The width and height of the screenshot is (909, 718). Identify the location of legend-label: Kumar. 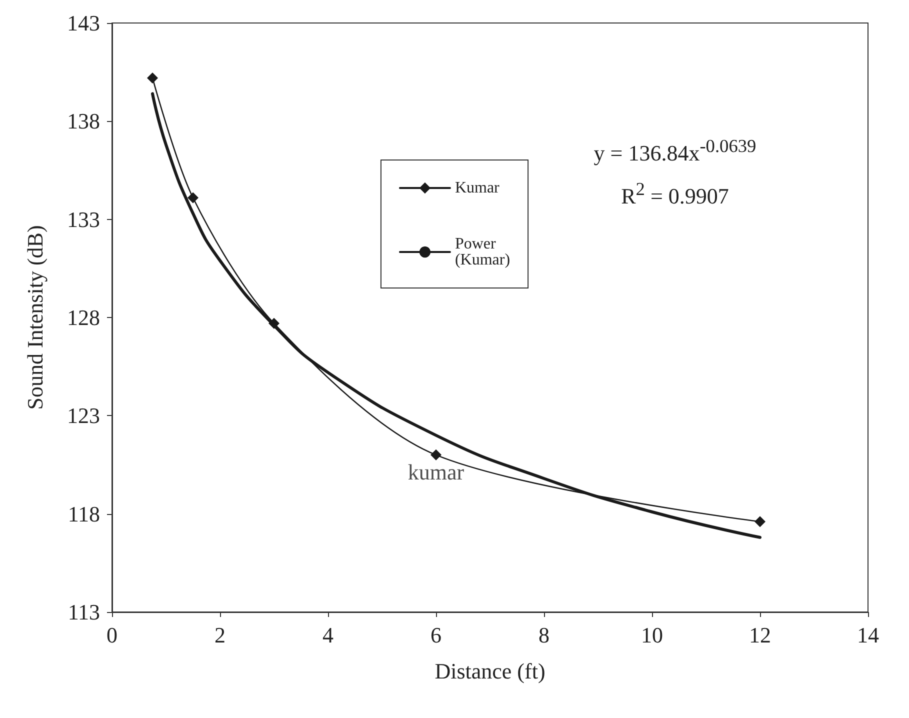
(477, 188).